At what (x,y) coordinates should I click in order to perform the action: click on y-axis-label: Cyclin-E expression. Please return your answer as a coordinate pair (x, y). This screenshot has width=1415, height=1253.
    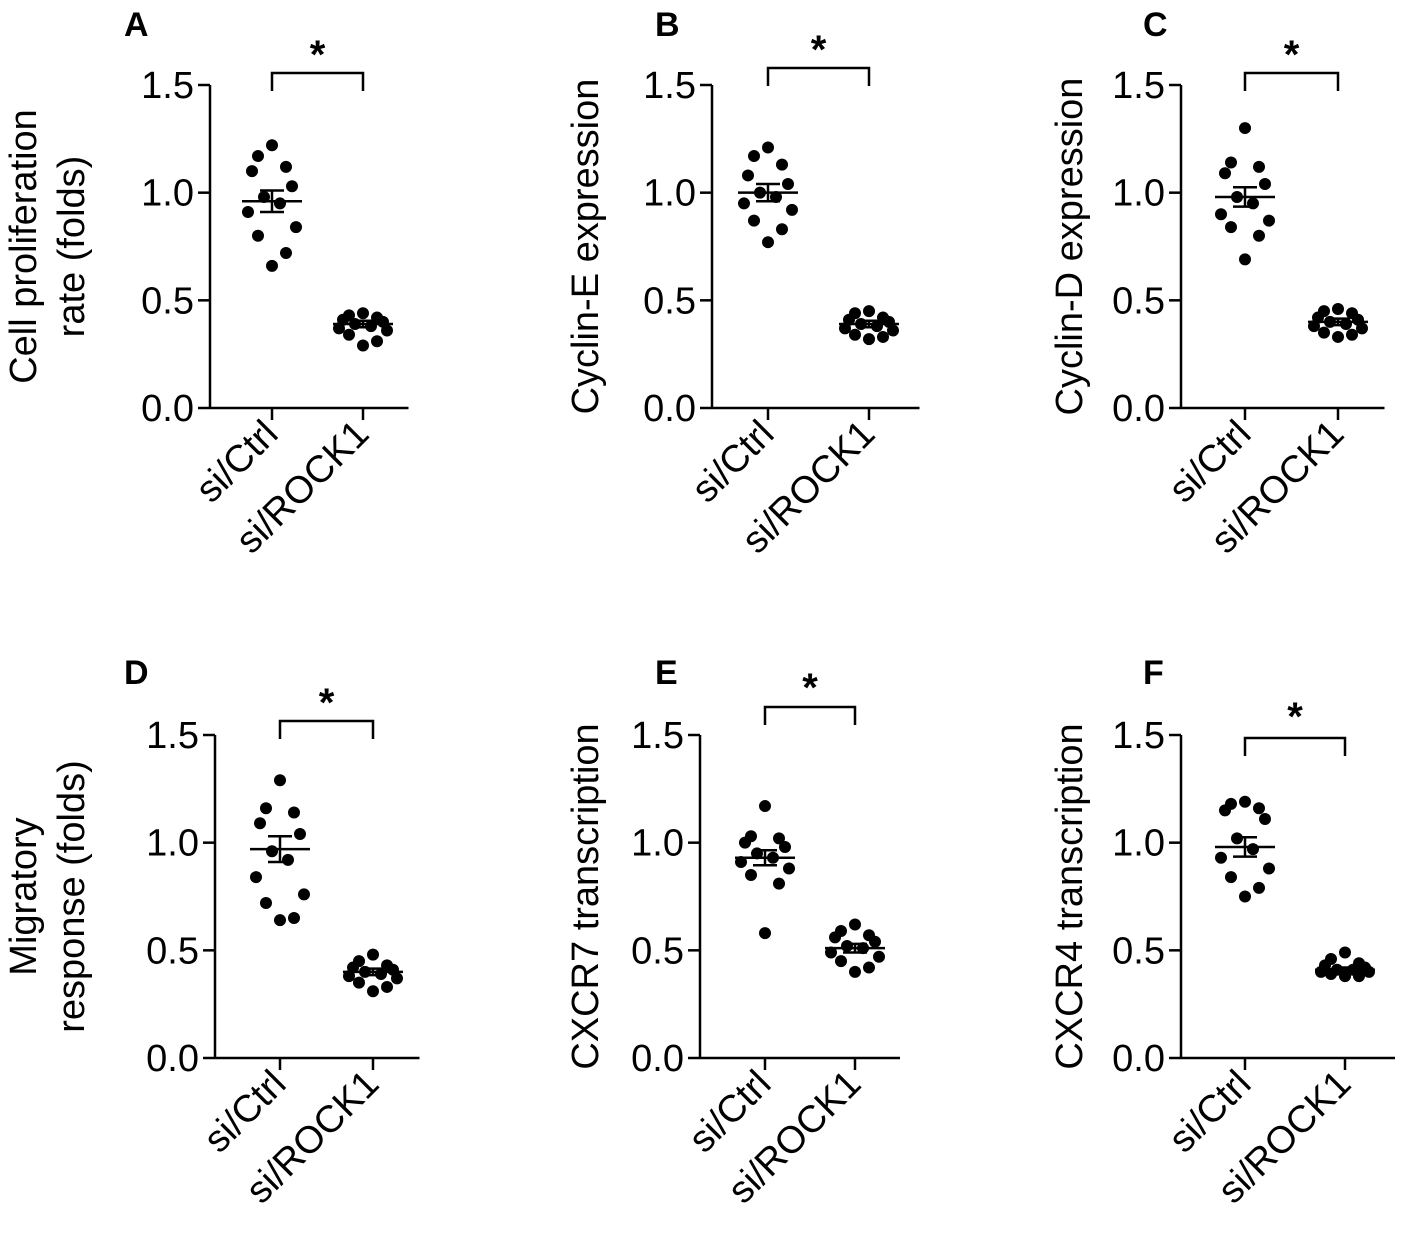
    Looking at the image, I should click on (586, 247).